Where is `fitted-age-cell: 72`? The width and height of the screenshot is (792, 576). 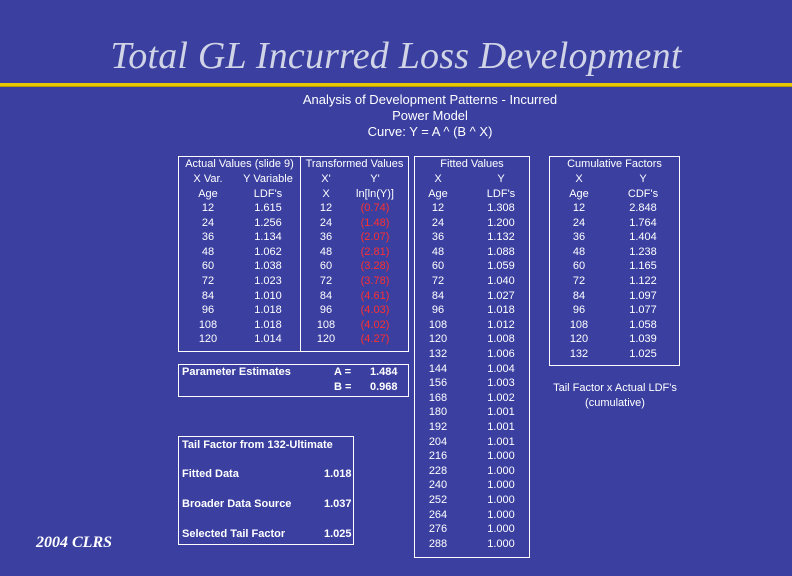 fitted-age-cell: 72 is located at coordinates (438, 281).